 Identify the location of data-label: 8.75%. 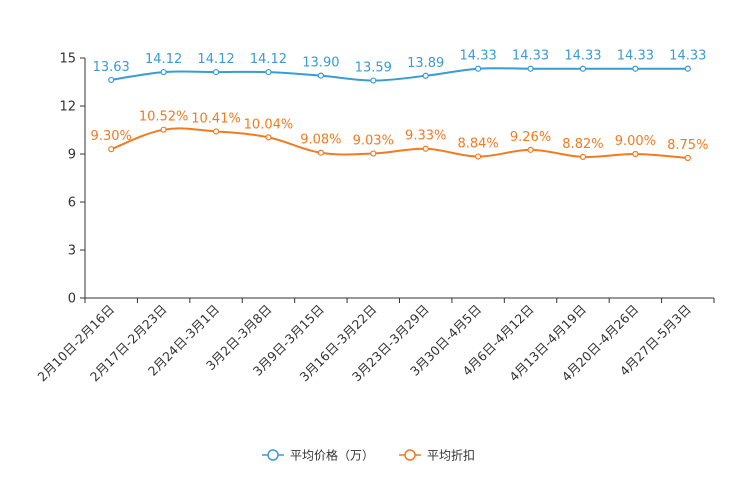
(687, 145).